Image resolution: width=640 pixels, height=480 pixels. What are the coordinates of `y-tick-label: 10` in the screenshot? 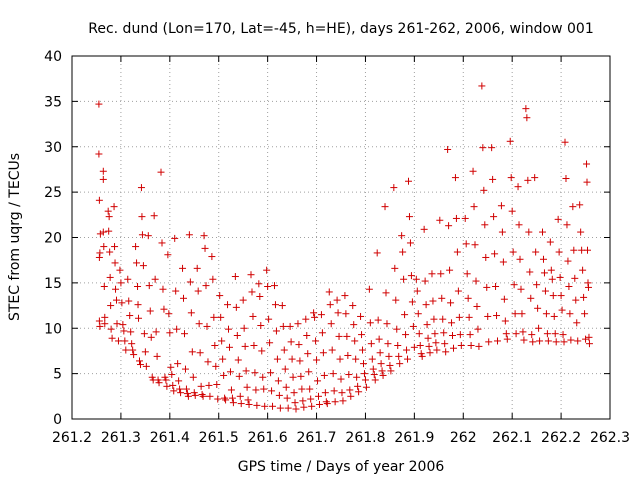 It's located at (53, 329).